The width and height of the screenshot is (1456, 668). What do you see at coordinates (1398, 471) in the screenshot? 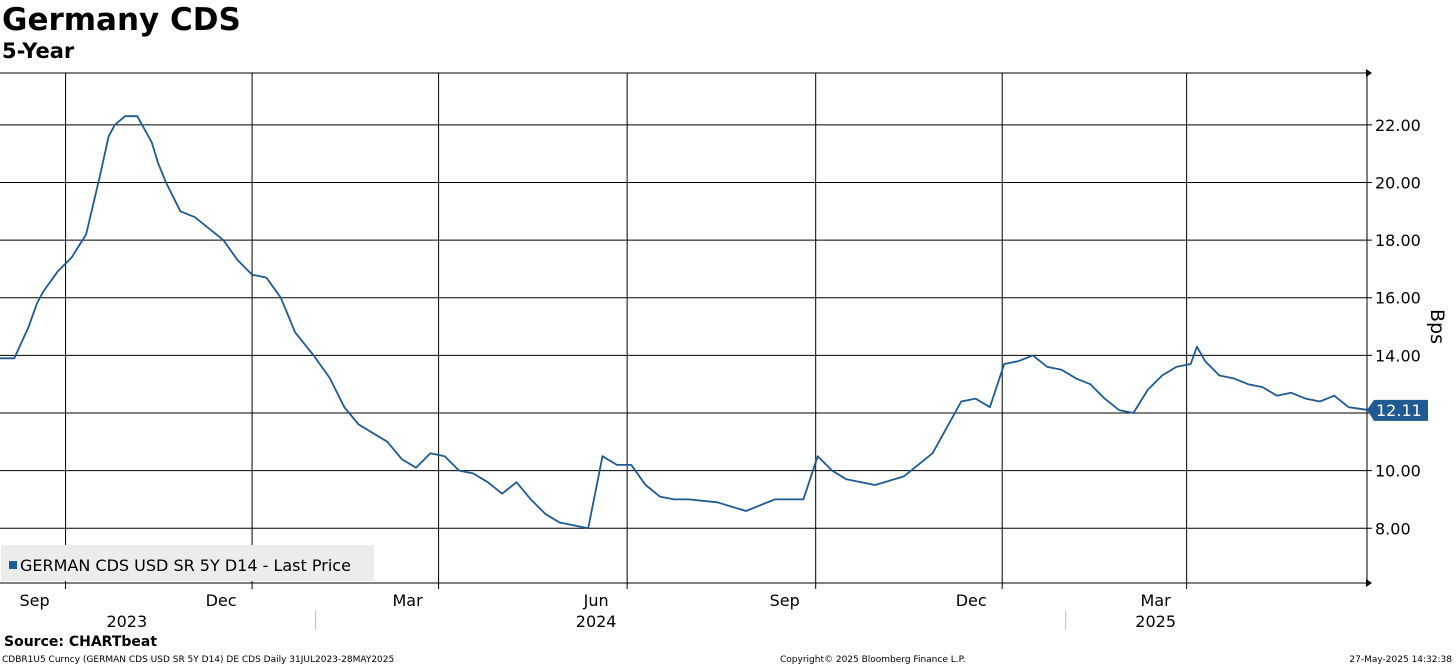
I see `y-tick-label: 10.00` at bounding box center [1398, 471].